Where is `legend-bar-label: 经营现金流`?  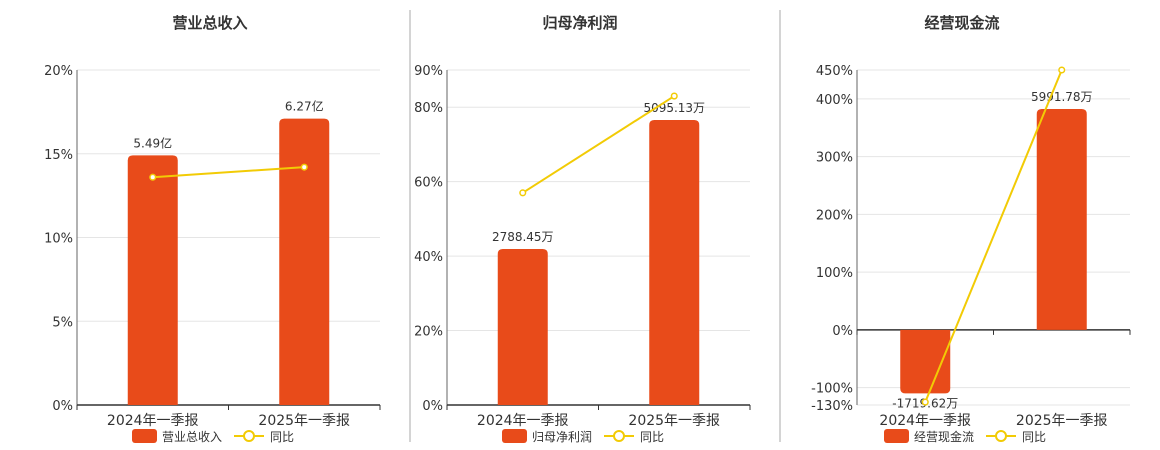 legend-bar-label: 经营现金流 is located at coordinates (944, 436).